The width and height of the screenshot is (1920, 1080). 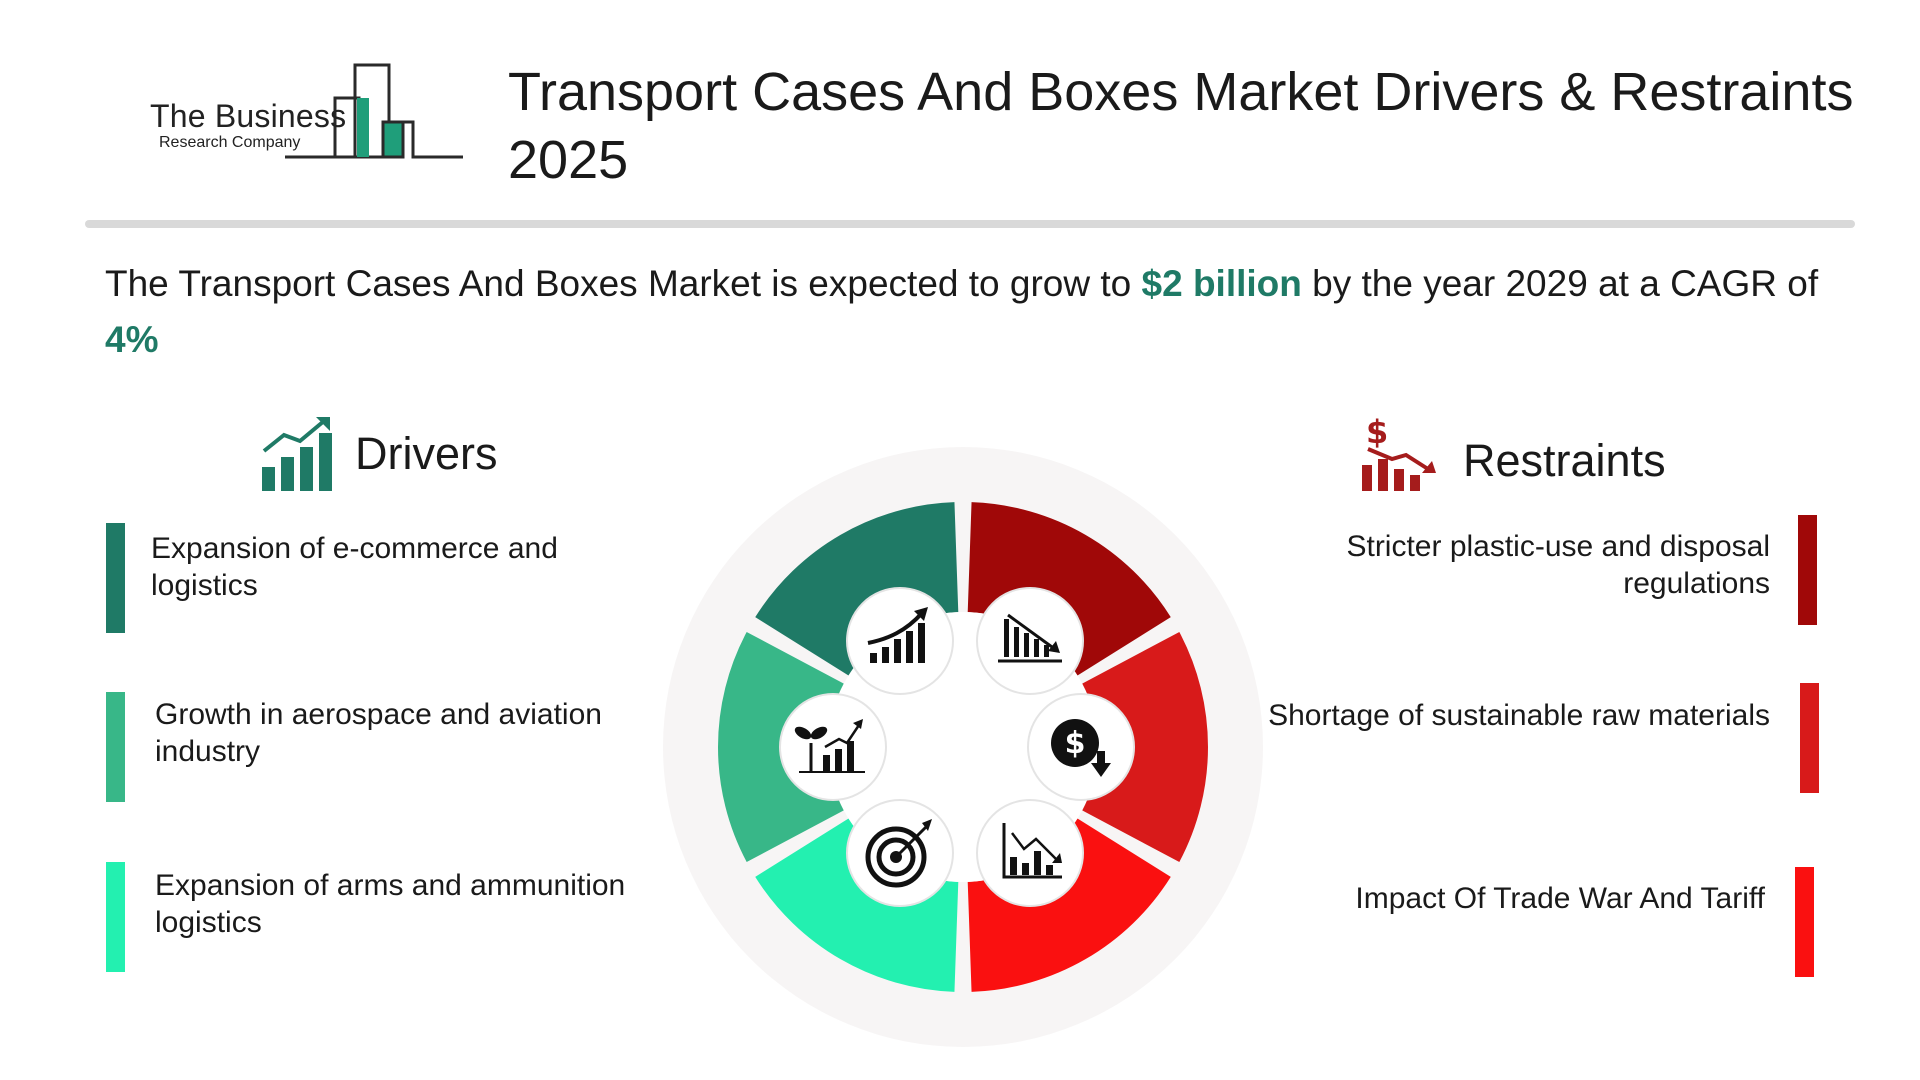 What do you see at coordinates (1560, 283) in the screenshot?
I see `summary-middle: by the year 2029 at a CAGR of` at bounding box center [1560, 283].